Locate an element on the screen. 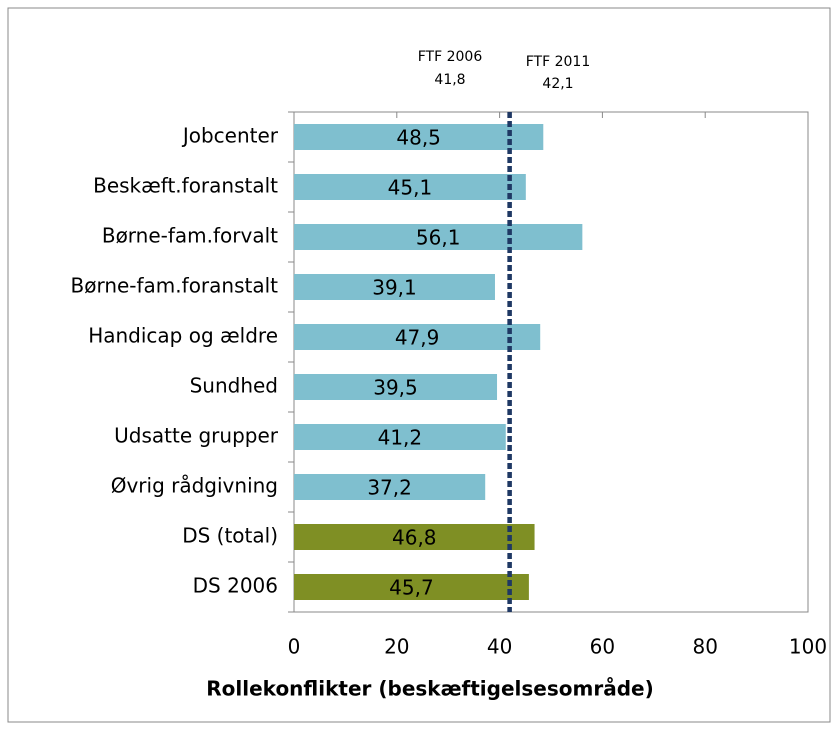 Image resolution: width=838 pixels, height=731 pixels. value-label: 47,9 is located at coordinates (417, 338).